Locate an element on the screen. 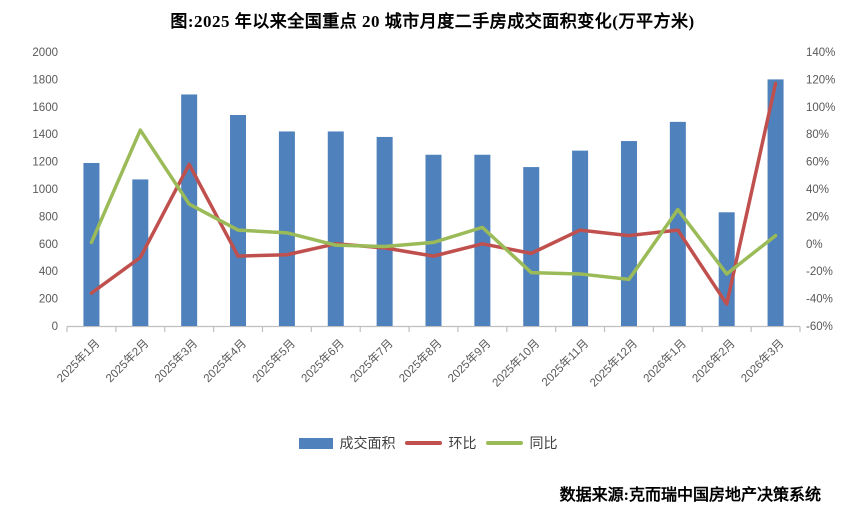  bar-2025年7月 is located at coordinates (384, 231).